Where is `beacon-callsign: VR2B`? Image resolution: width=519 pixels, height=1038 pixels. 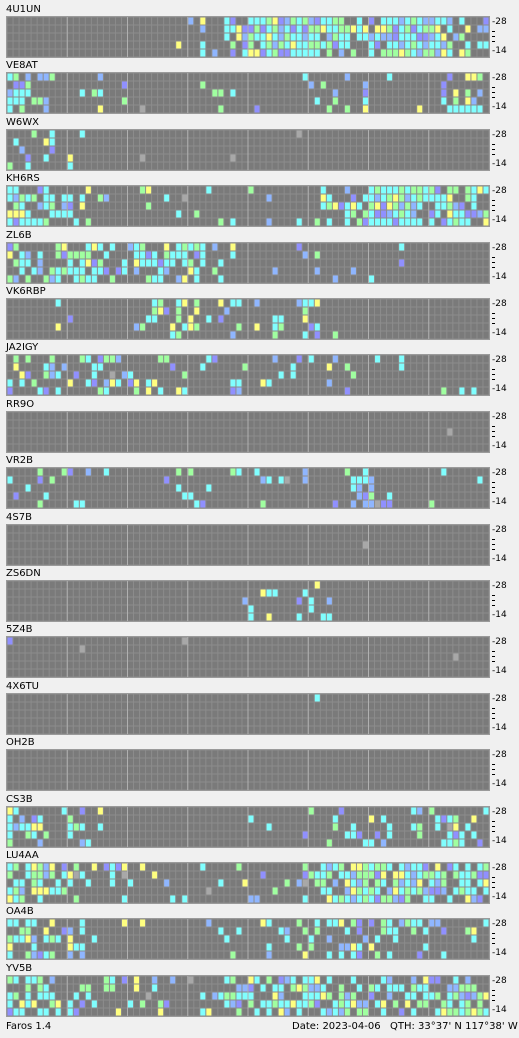 beacon-callsign: VR2B is located at coordinates (20, 461).